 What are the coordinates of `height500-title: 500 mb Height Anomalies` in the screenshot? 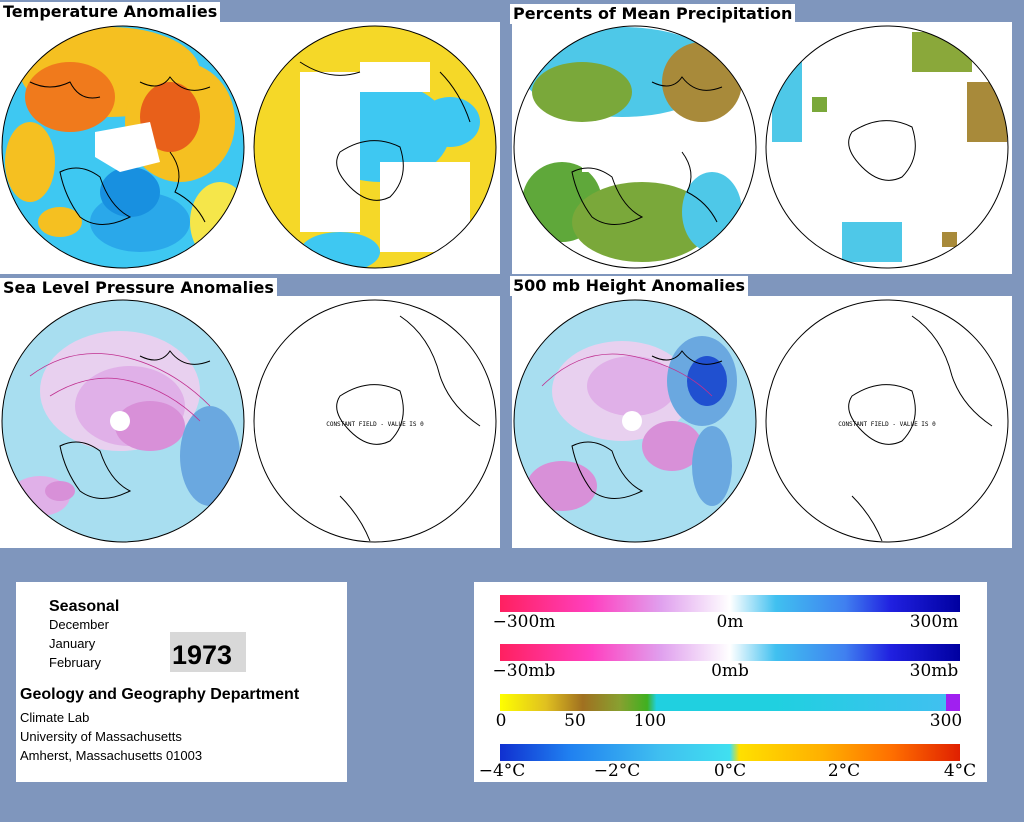 It's located at (629, 286).